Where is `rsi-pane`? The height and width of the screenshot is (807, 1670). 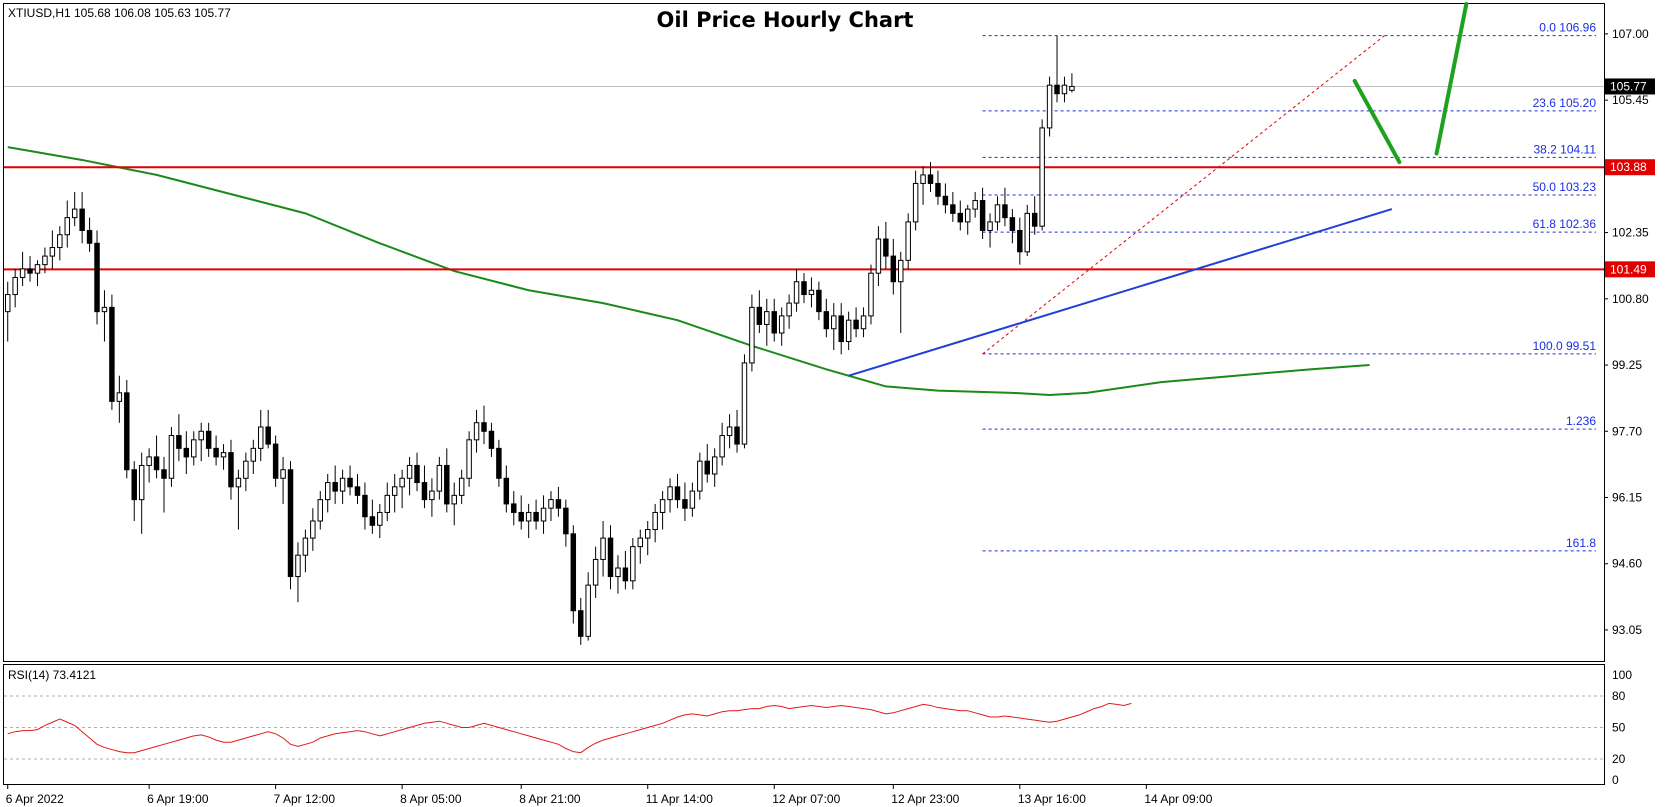
rsi-pane is located at coordinates (804, 724).